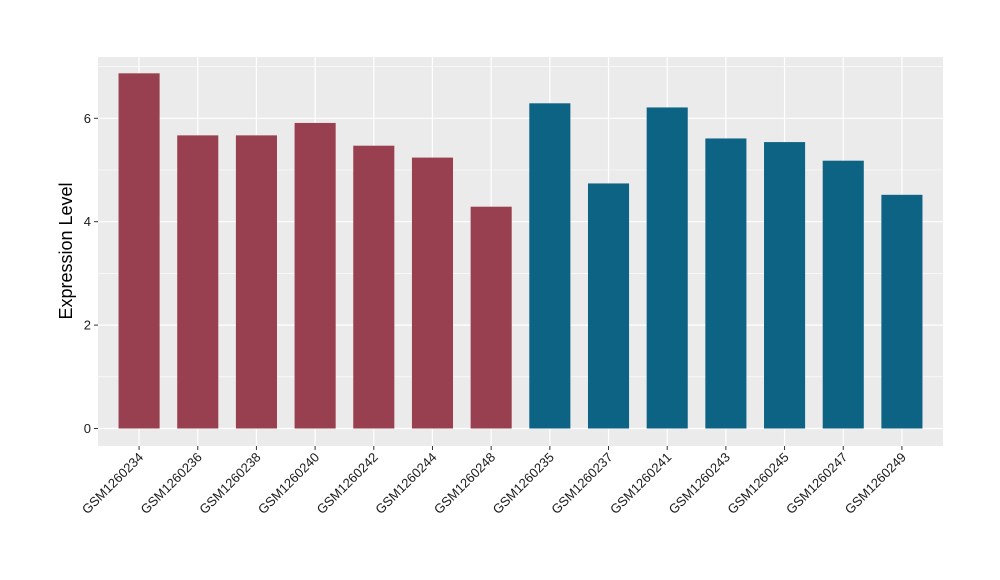  Describe the element at coordinates (288, 483) in the screenshot. I see `x-tick-label: GSM1260240` at that location.